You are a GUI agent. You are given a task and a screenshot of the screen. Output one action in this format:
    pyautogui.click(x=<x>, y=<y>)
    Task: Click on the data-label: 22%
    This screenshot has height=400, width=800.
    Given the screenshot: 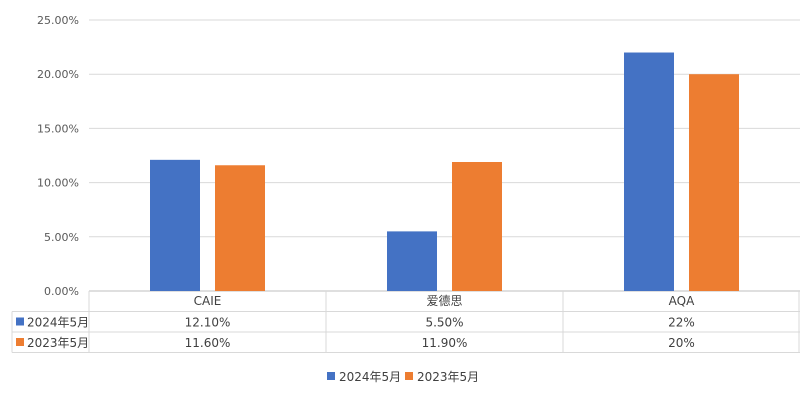 What is the action you would take?
    pyautogui.click(x=681, y=323)
    